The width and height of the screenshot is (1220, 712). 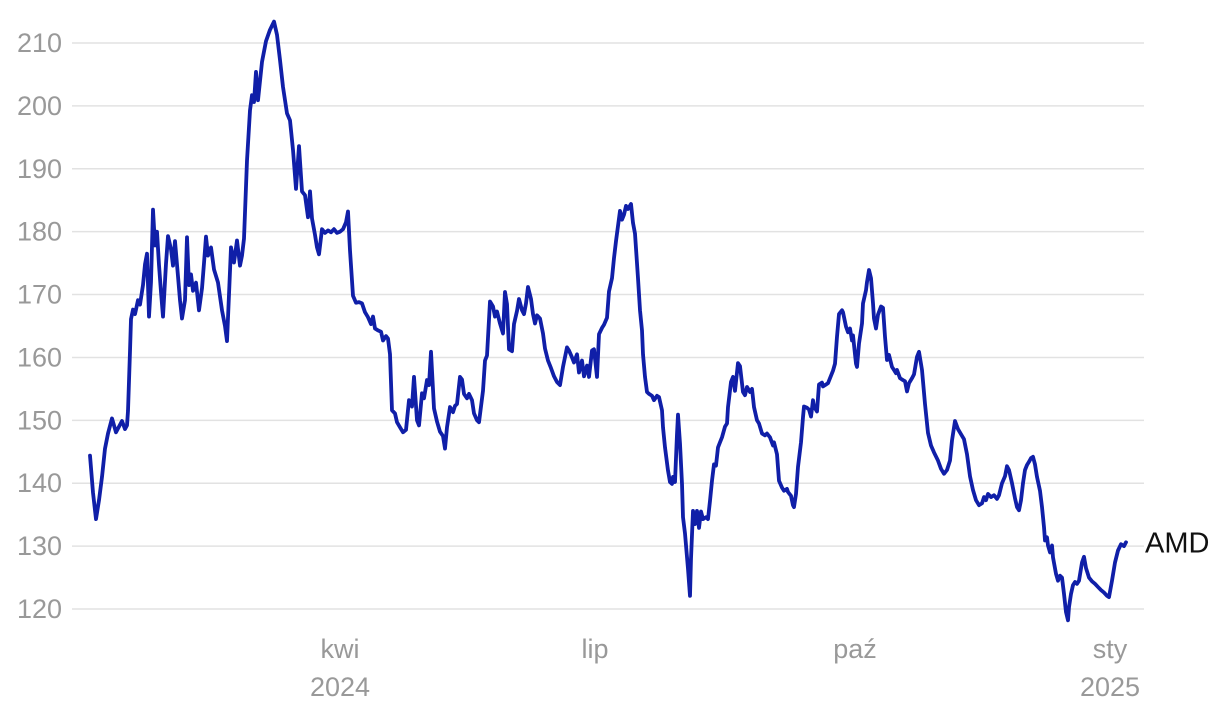 What do you see at coordinates (1110, 687) in the screenshot?
I see `x-axis-year-label: 2025` at bounding box center [1110, 687].